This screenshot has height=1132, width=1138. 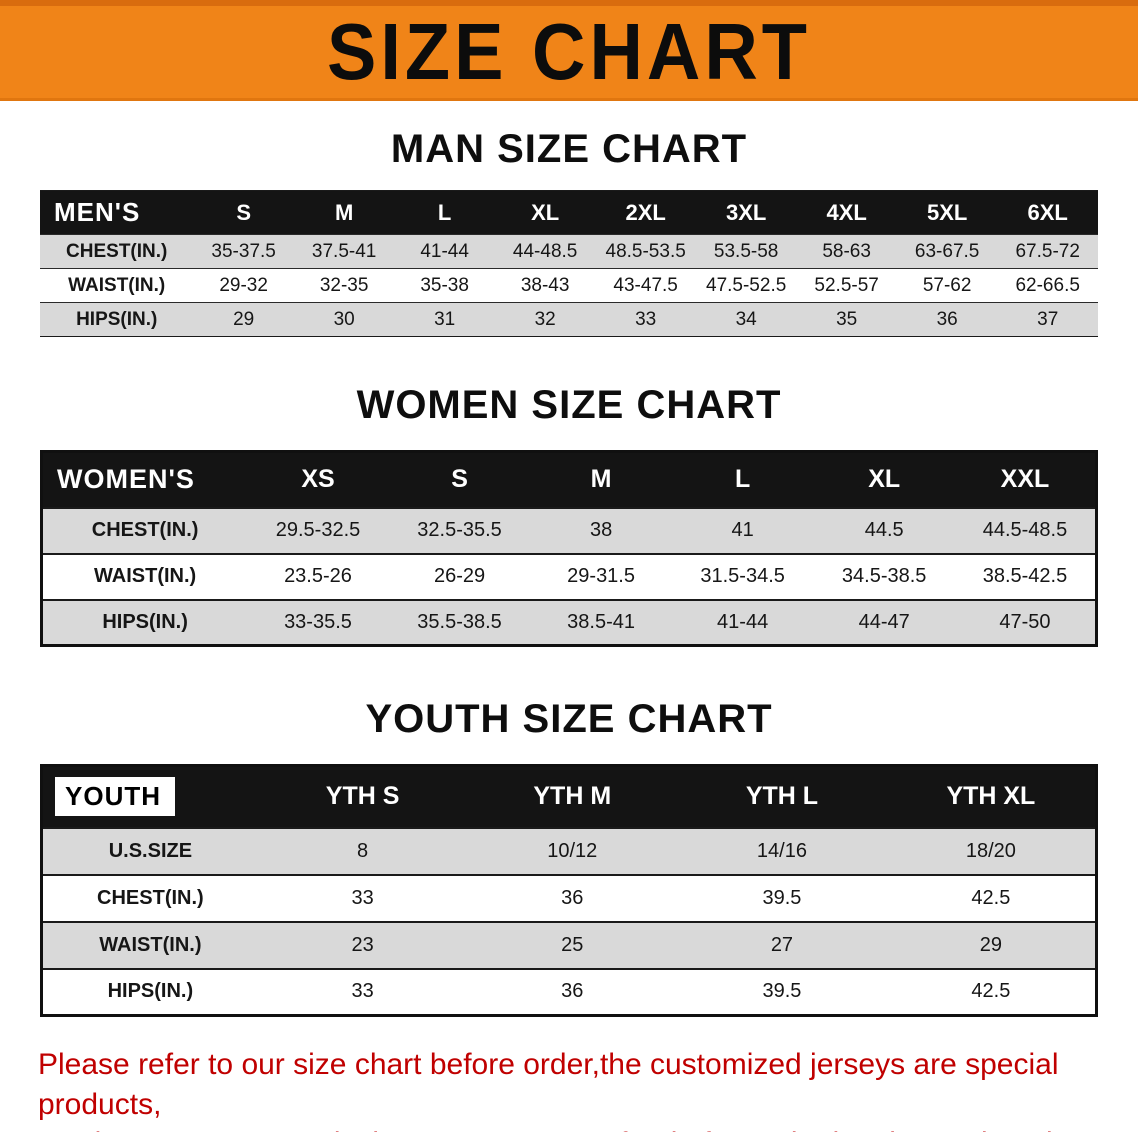 What do you see at coordinates (344, 285) in the screenshot?
I see `size-value: 32-35` at bounding box center [344, 285].